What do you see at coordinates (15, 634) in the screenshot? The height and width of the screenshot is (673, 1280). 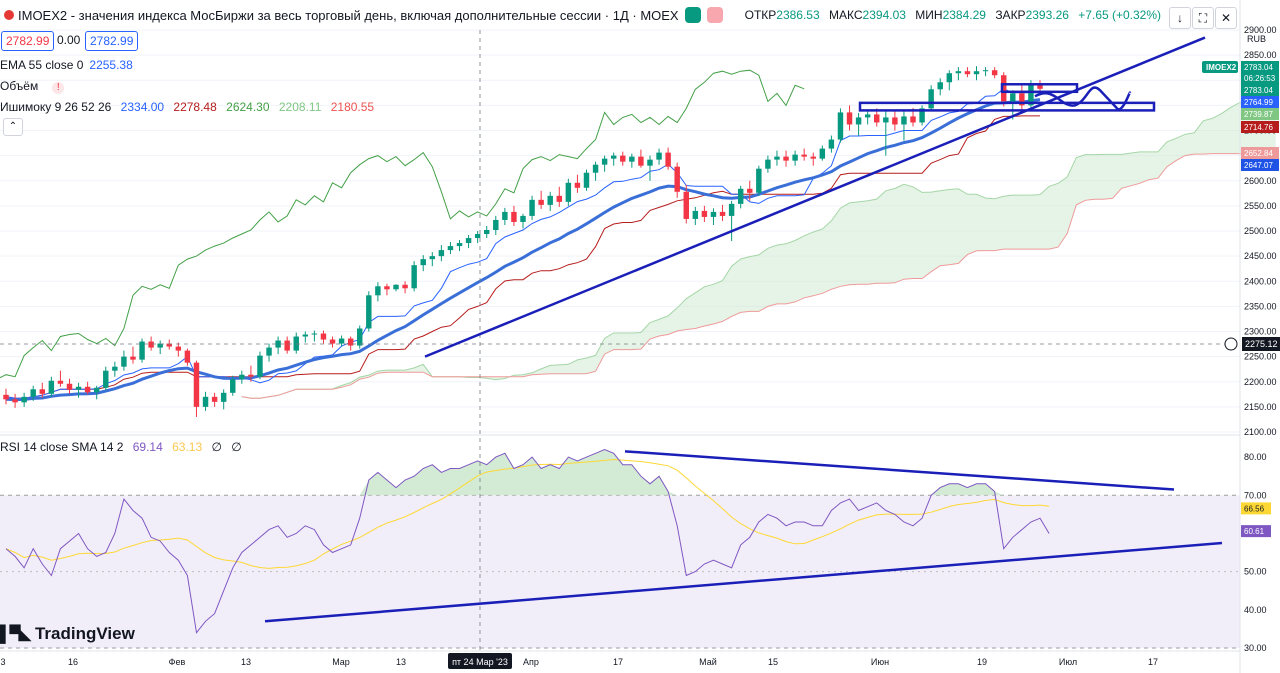 I see `tradingview-icon: ▌▀◣` at bounding box center [15, 634].